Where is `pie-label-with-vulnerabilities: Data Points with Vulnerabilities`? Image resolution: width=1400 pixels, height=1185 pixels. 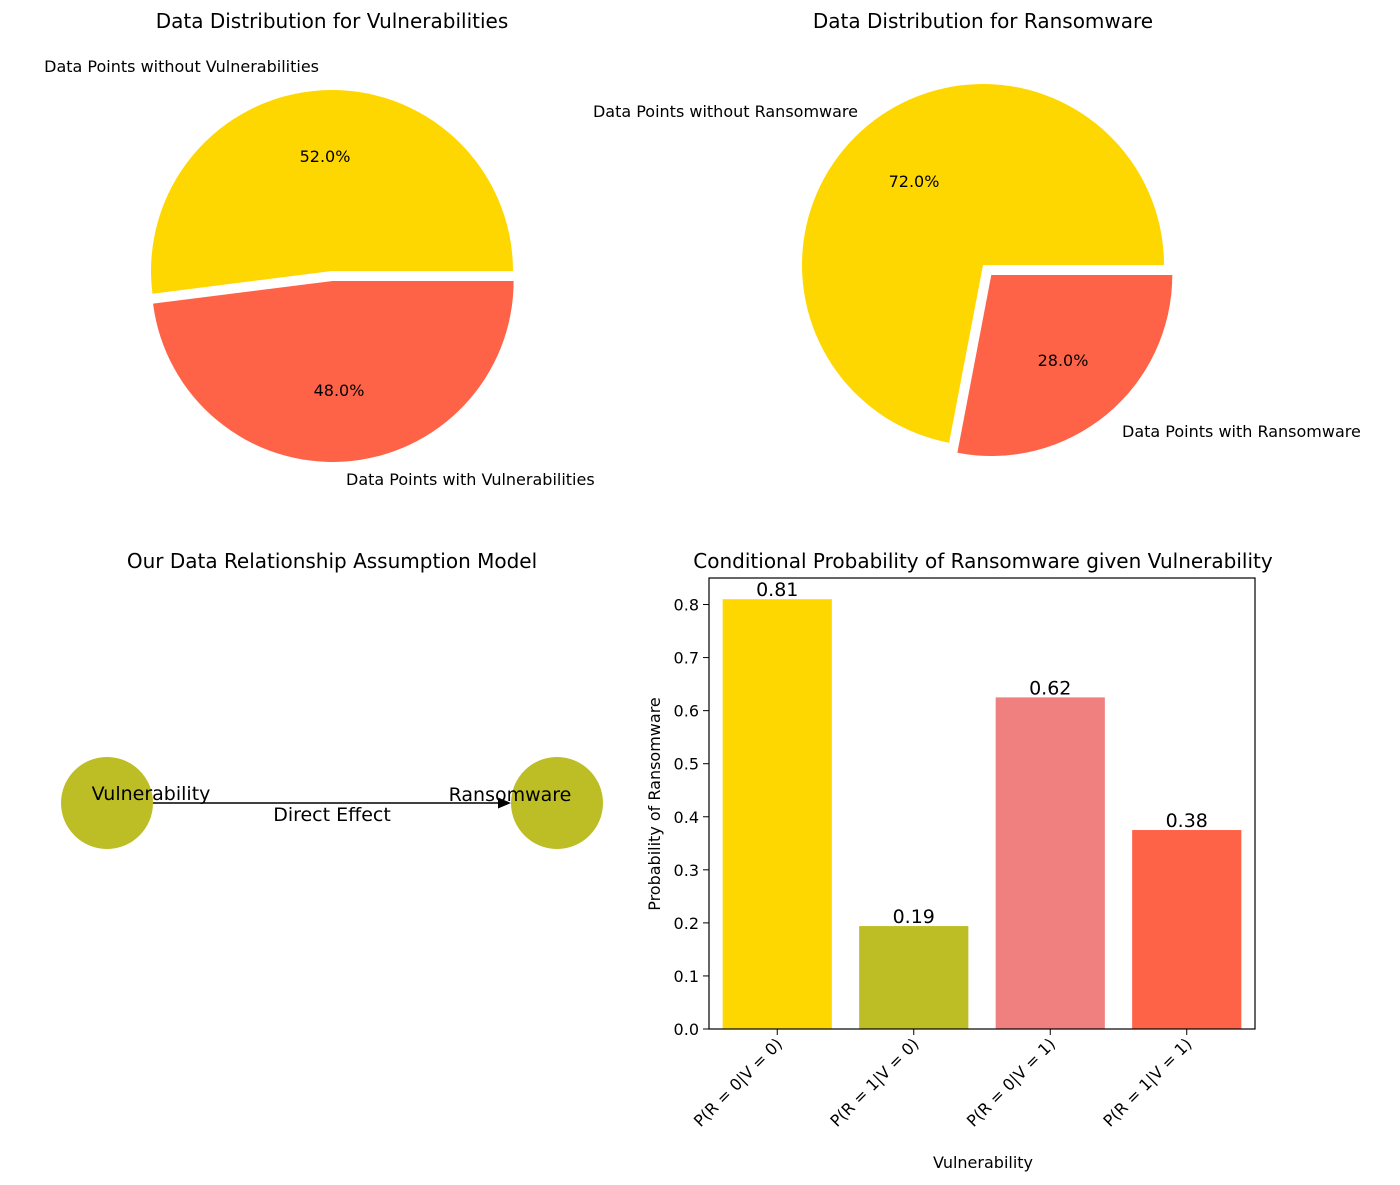 pie-label-with-vulnerabilities: Data Points with Vulnerabilities is located at coordinates (470, 479).